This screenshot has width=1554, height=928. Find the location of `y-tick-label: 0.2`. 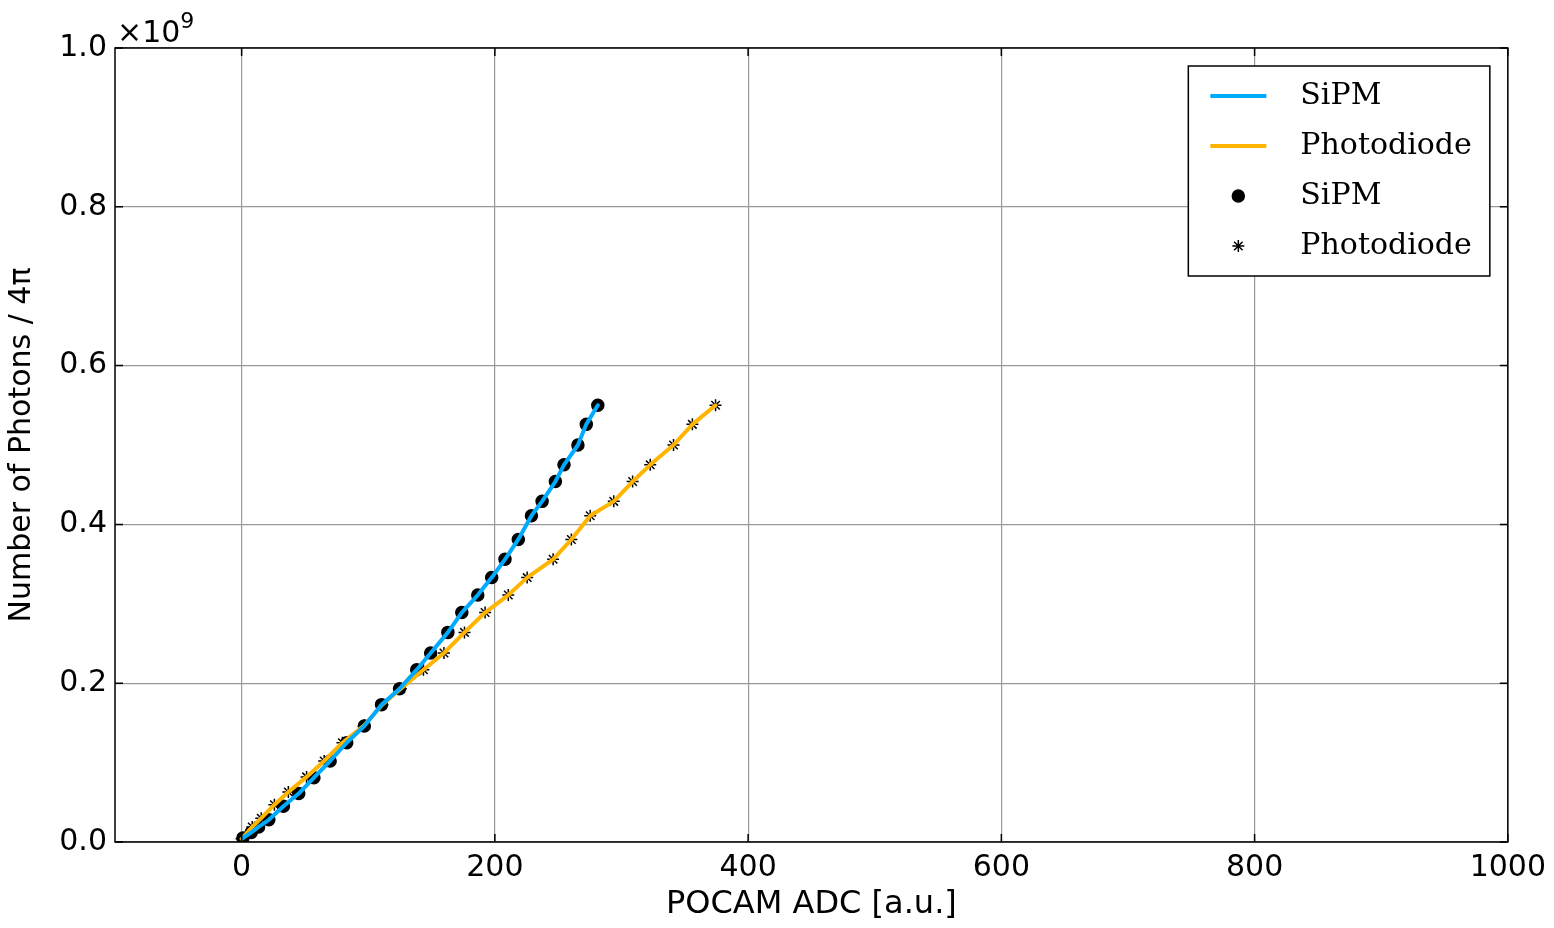

y-tick-label: 0.2 is located at coordinates (83, 680).